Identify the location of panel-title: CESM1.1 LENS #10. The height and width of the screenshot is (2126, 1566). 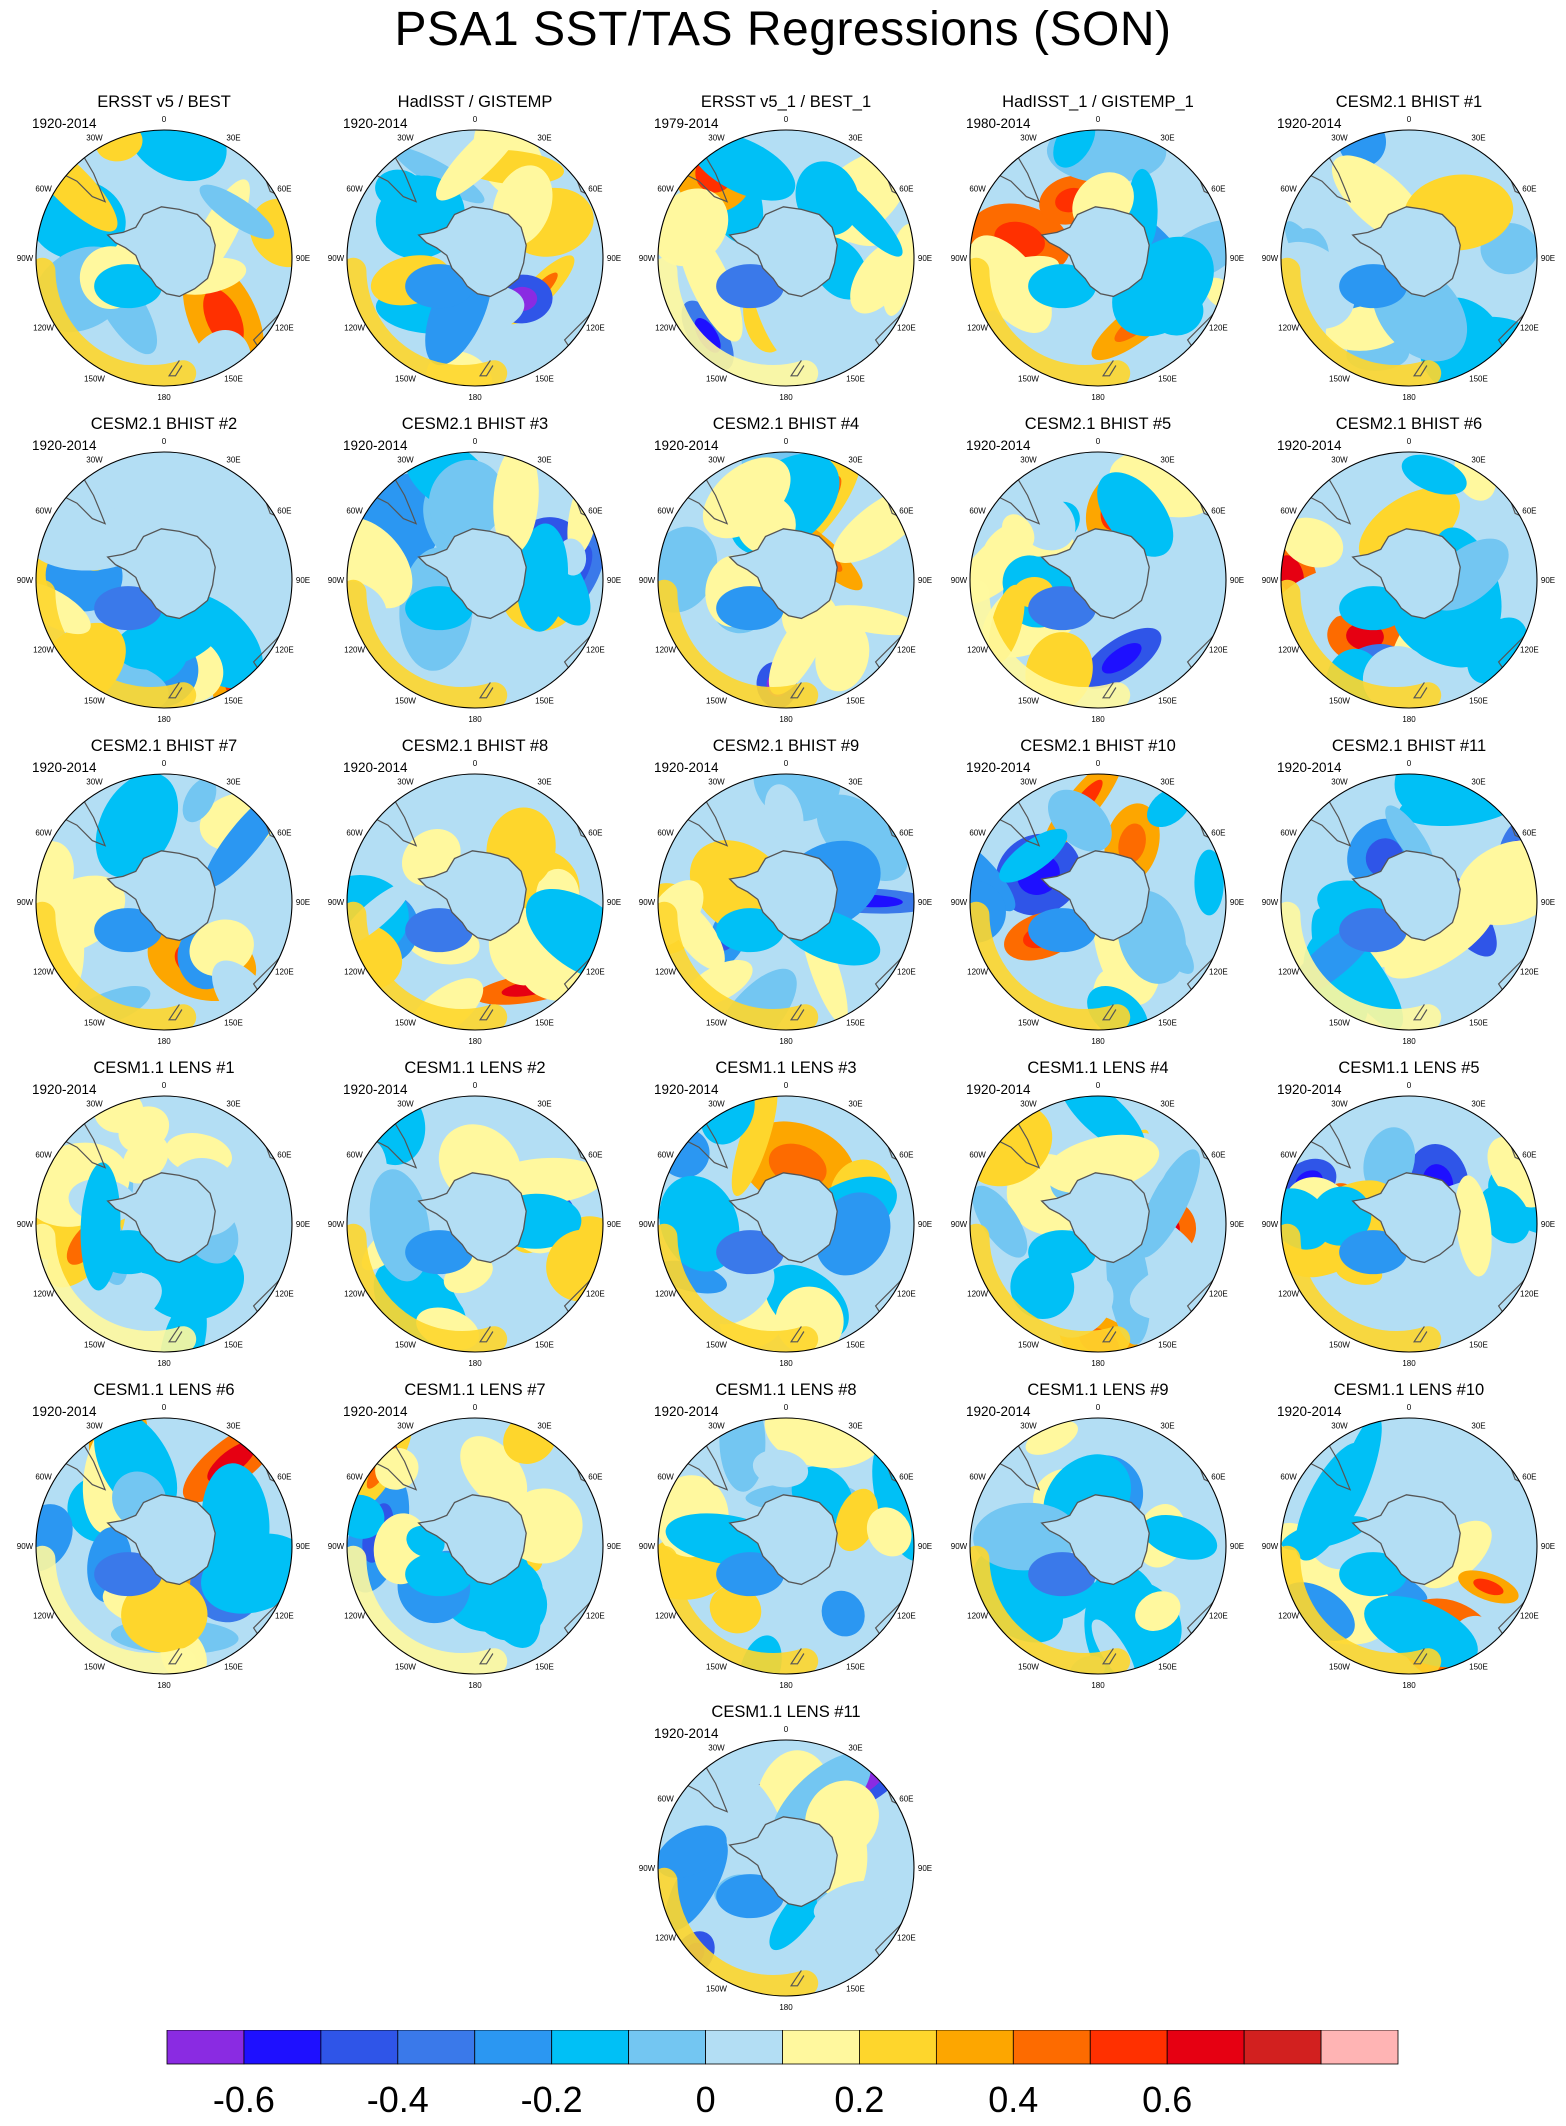
(1409, 1390).